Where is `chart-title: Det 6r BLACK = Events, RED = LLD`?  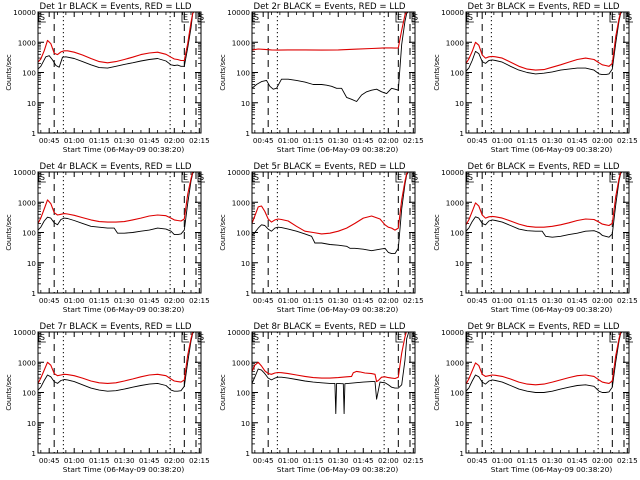 chart-title: Det 6r BLACK = Events, RED = LLD is located at coordinates (543, 167).